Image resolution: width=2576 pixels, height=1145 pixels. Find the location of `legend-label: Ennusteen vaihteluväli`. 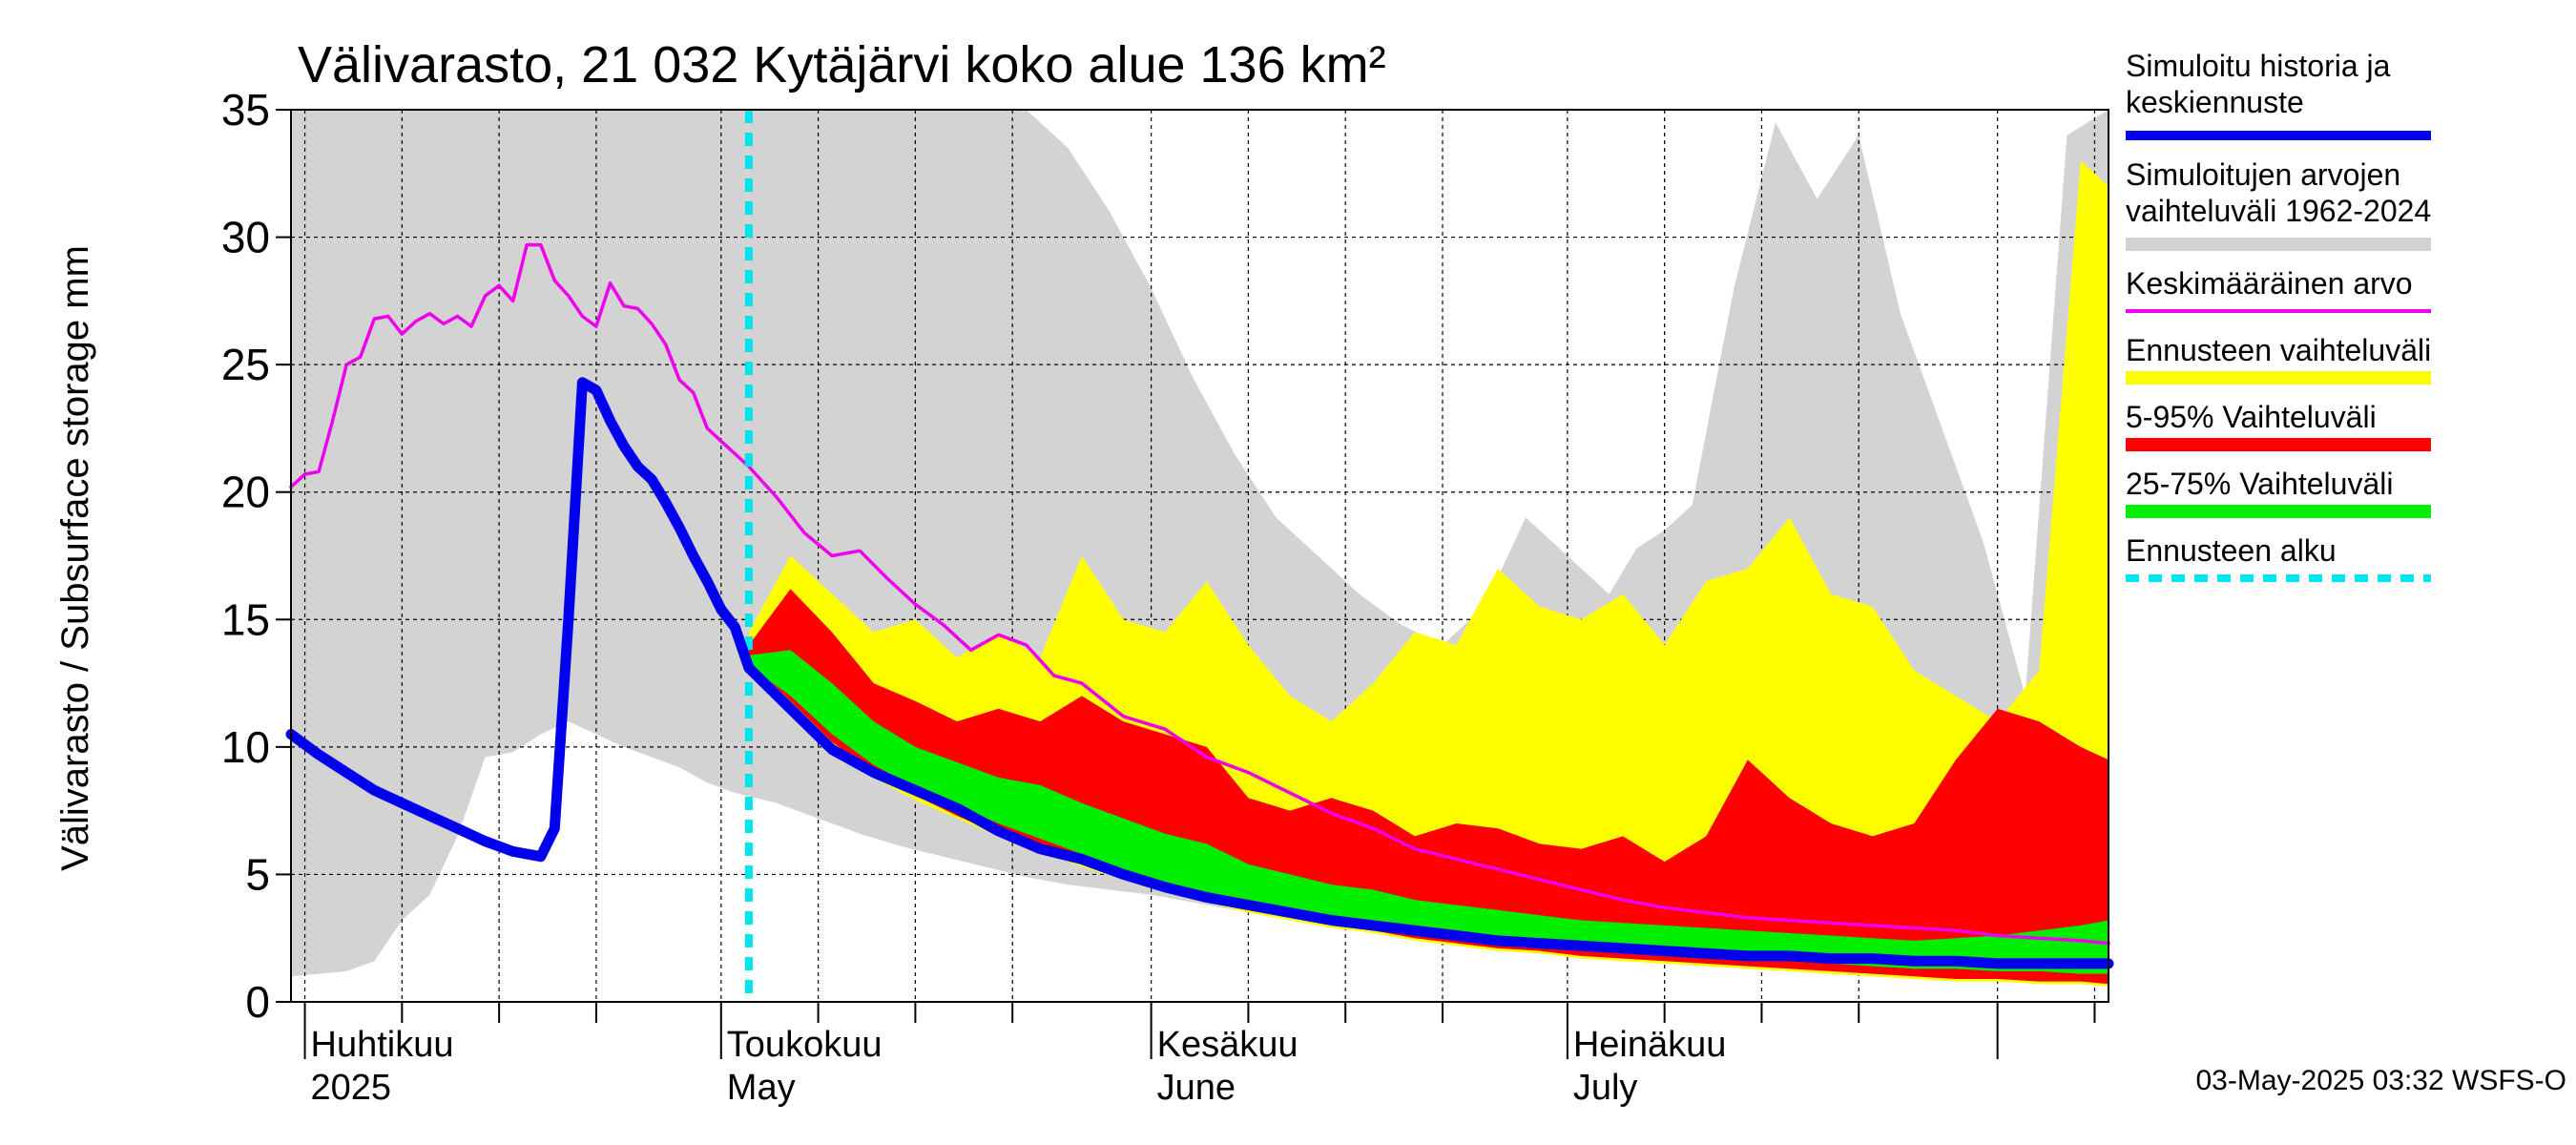

legend-label: Ennusteen vaihteluväli is located at coordinates (2278, 350).